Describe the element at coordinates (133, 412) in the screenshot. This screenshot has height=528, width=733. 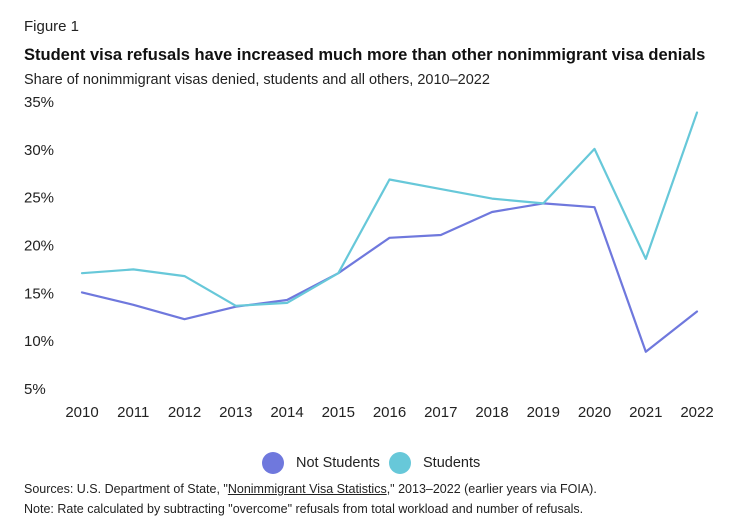
I see `x-tick-label: 2011` at that location.